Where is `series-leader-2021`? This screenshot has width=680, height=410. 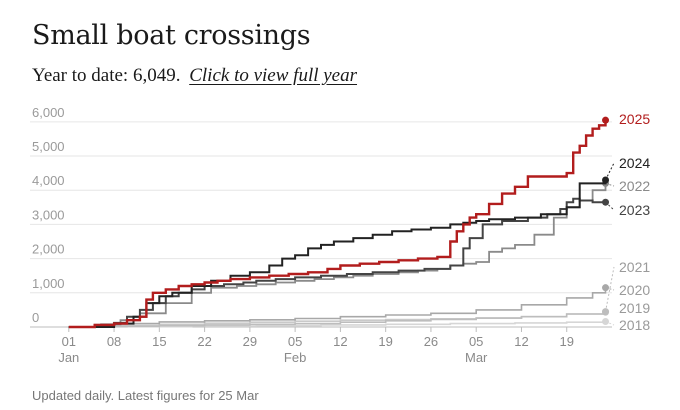
series-leader-2021 is located at coordinates (610, 289).